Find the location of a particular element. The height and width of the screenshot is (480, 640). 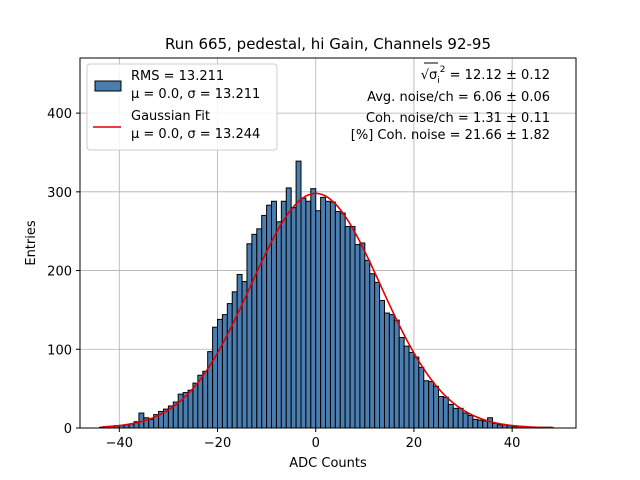

x-tick-label: −40 is located at coordinates (119, 443).